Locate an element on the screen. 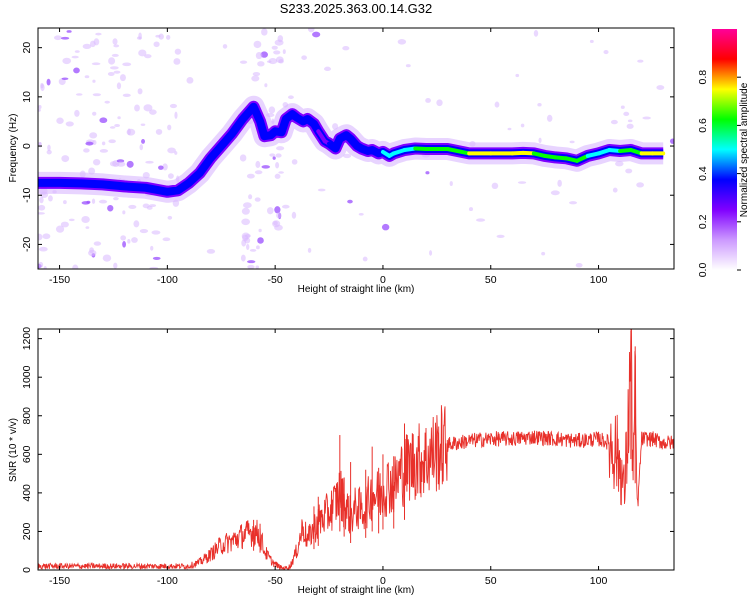 The width and height of the screenshot is (750, 600). snr-x-tick-label: -100 is located at coordinates (167, 581).